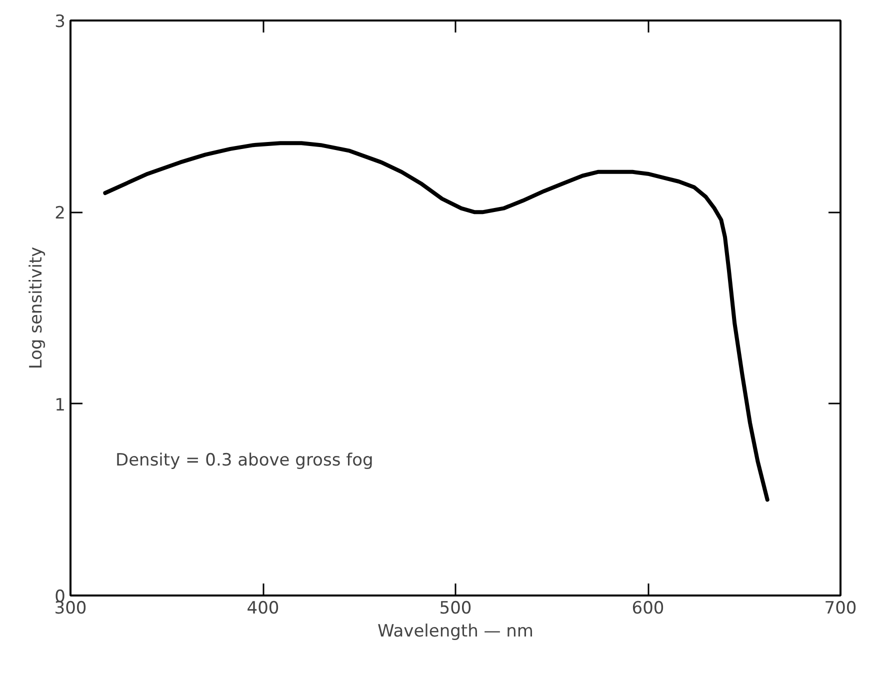 The width and height of the screenshot is (879, 673). What do you see at coordinates (263, 608) in the screenshot?
I see `x-tick-label: 400` at bounding box center [263, 608].